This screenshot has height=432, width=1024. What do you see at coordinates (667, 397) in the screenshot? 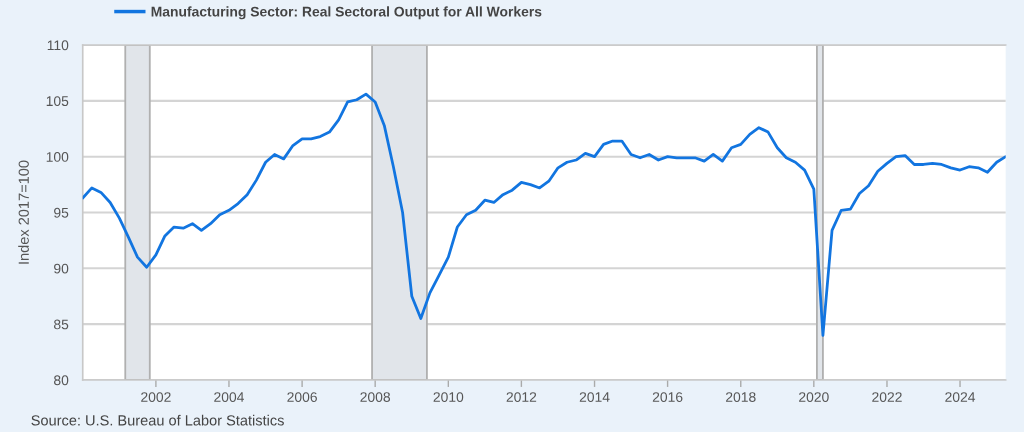
I see `x-tick-label: 2016` at bounding box center [667, 397].